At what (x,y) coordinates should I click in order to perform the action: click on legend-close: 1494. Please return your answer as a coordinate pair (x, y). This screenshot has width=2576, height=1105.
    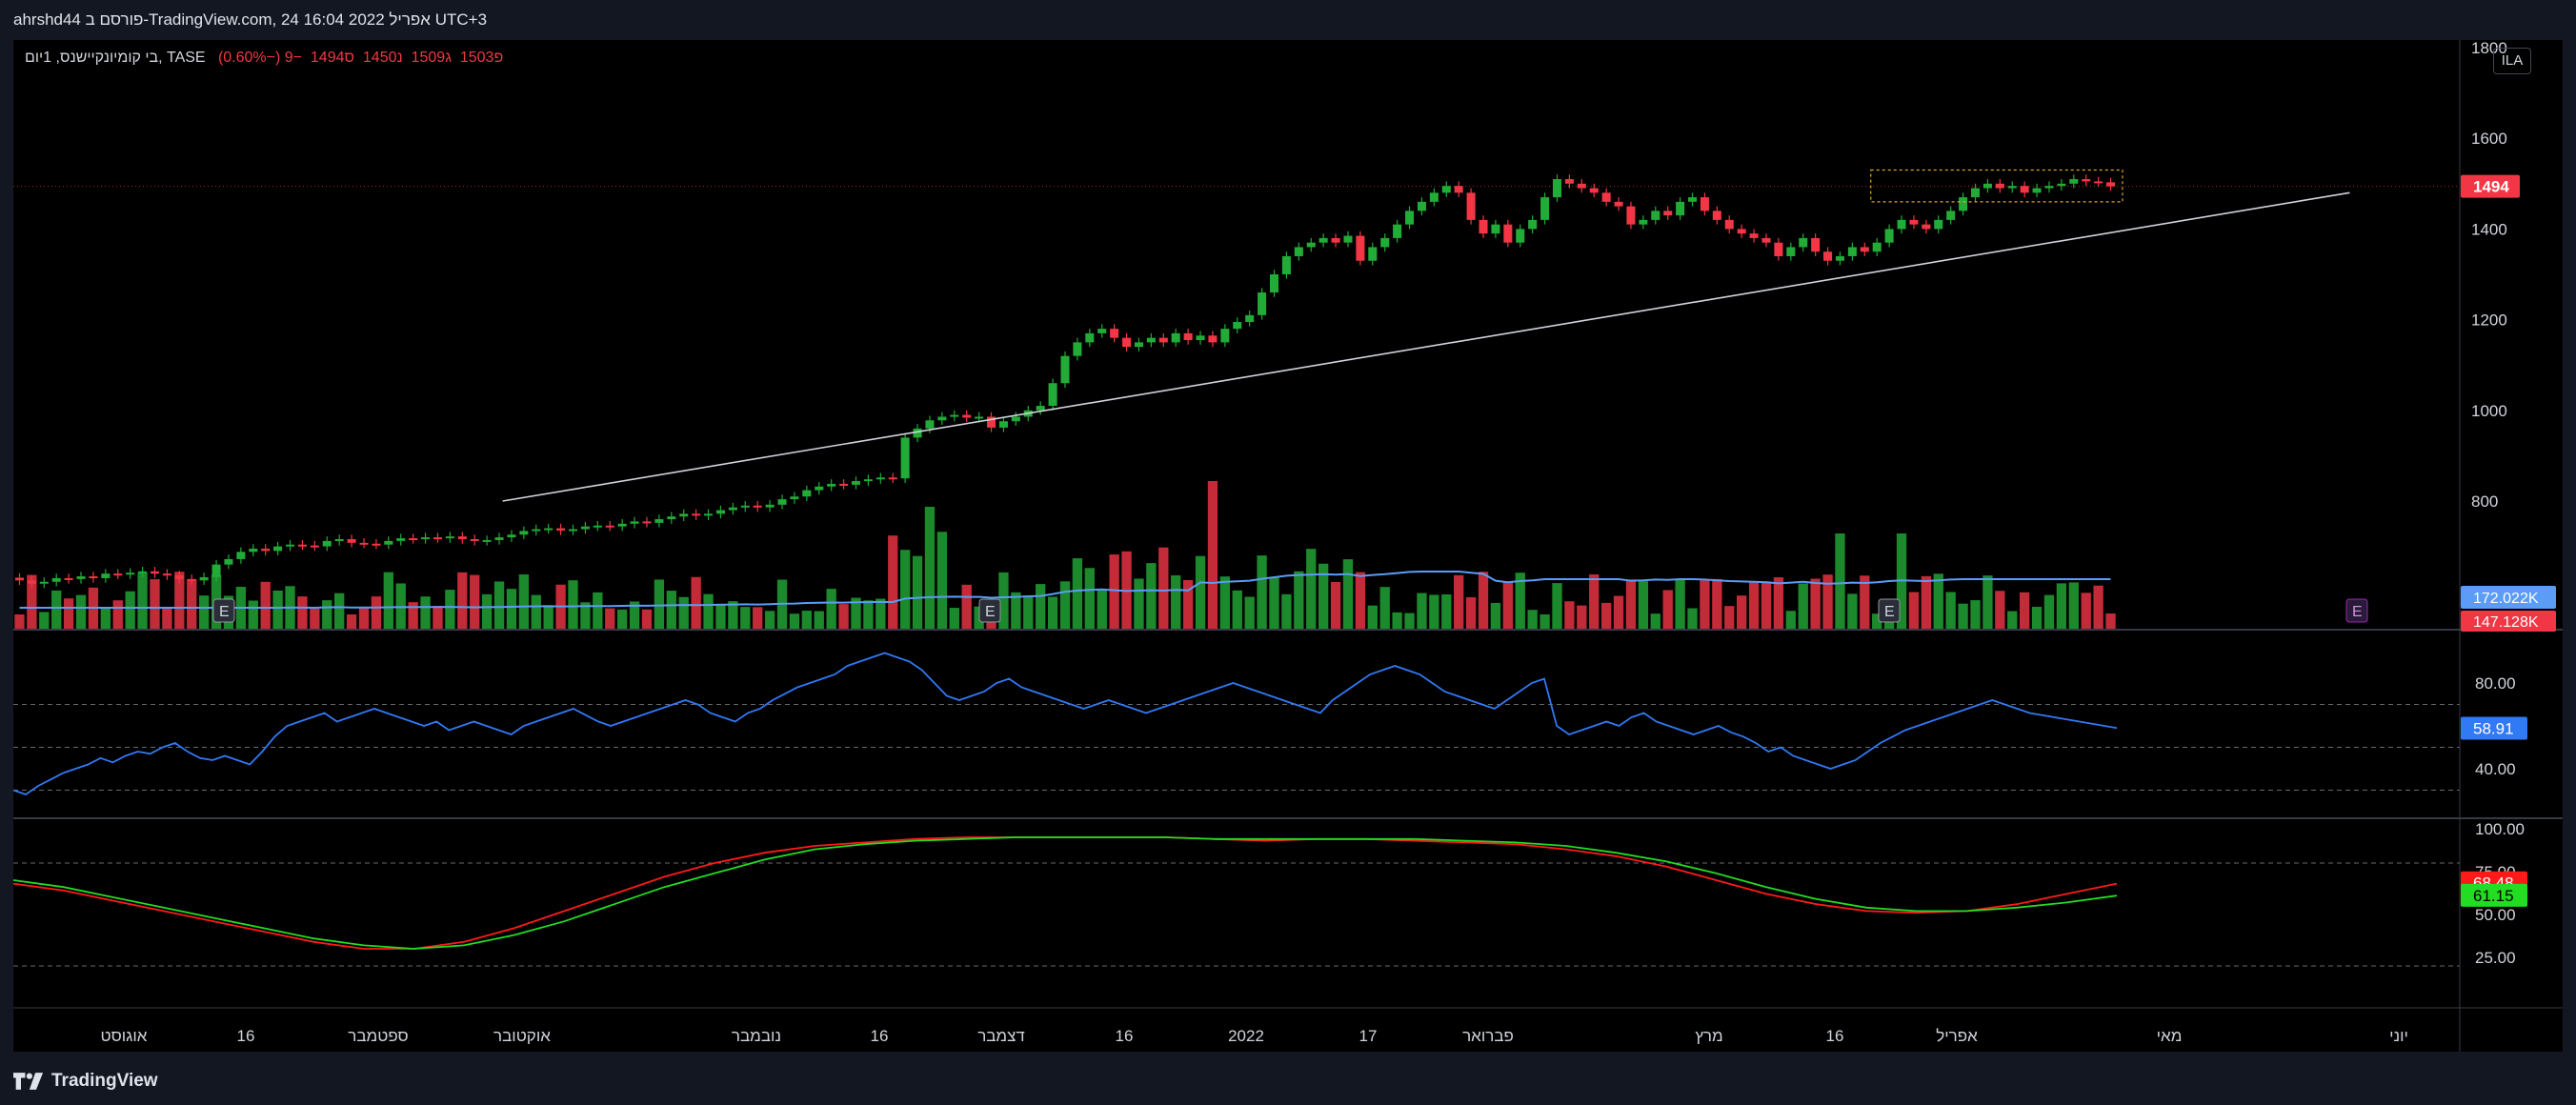
    Looking at the image, I should click on (327, 58).